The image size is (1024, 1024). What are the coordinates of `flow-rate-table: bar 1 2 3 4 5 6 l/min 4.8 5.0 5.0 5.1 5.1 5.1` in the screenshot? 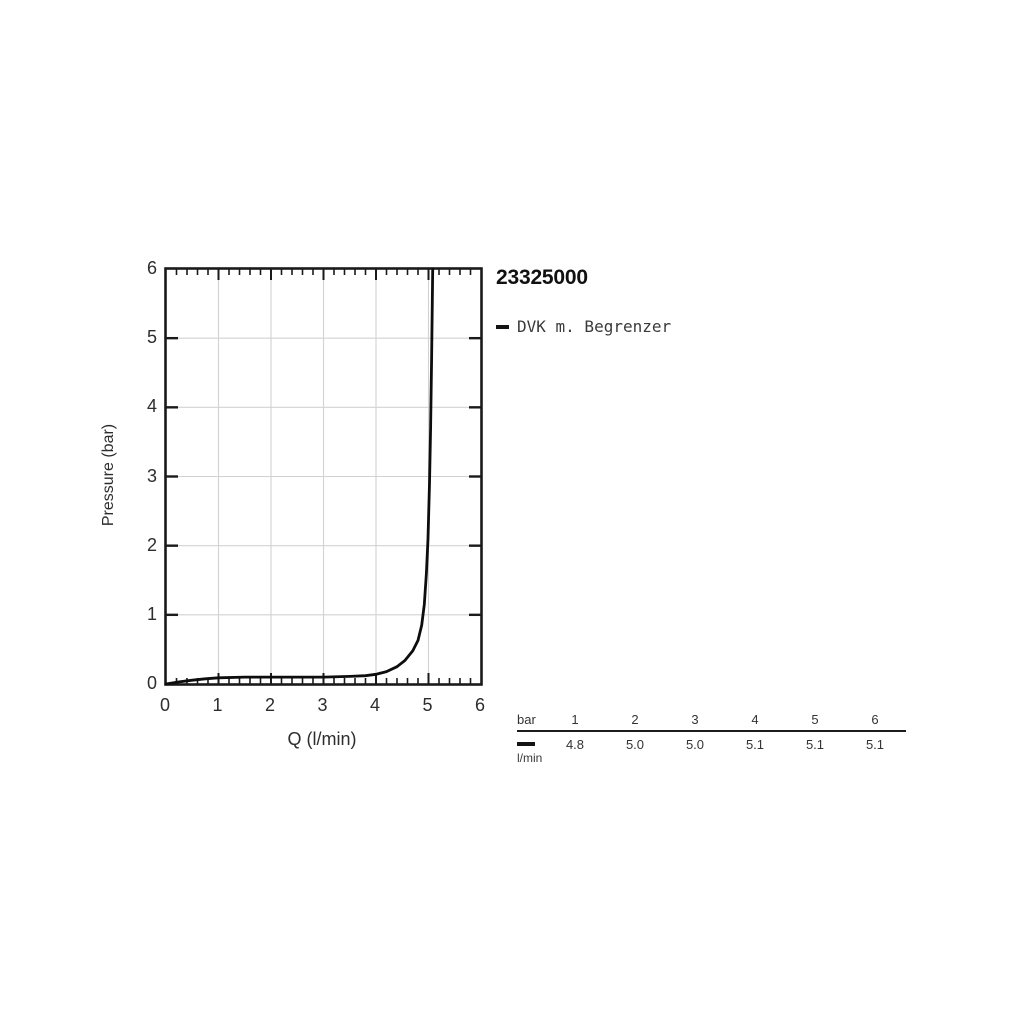 It's located at (711, 738).